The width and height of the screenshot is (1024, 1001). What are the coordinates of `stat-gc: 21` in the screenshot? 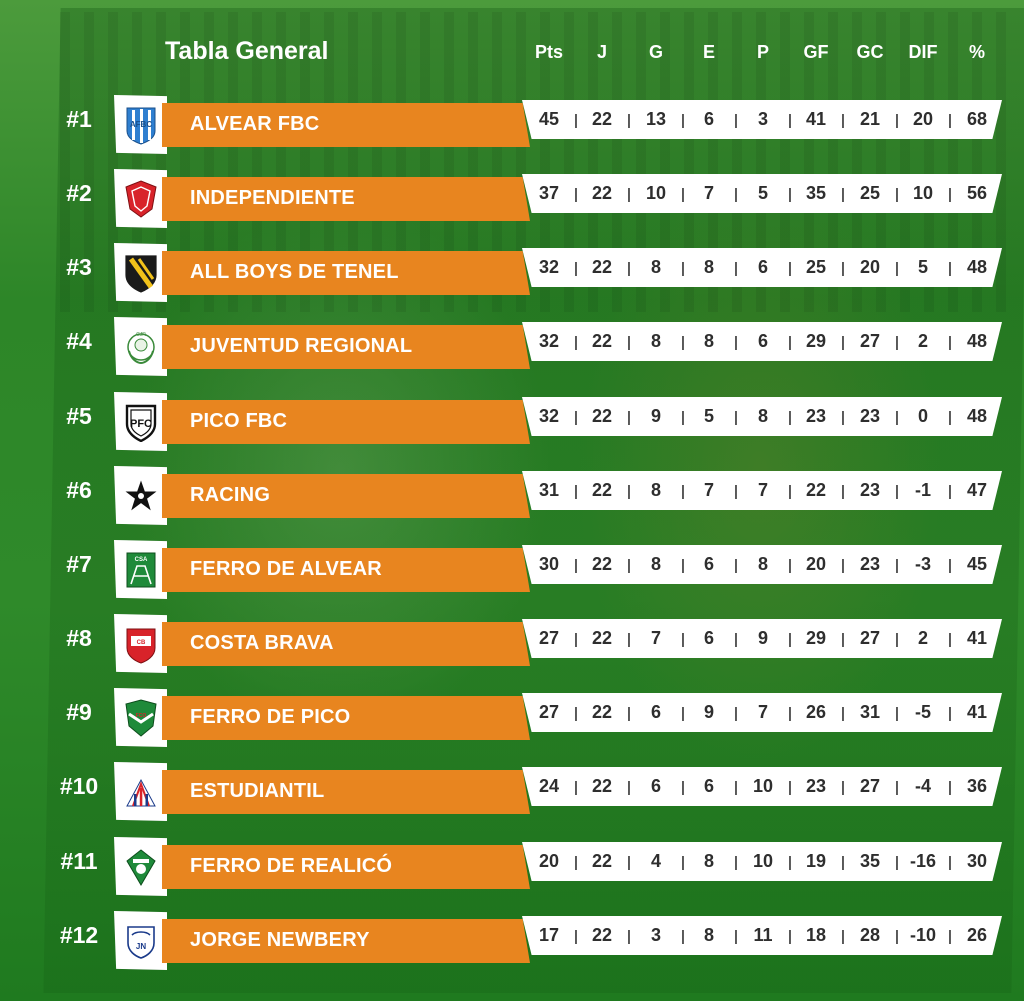 It's located at (870, 119).